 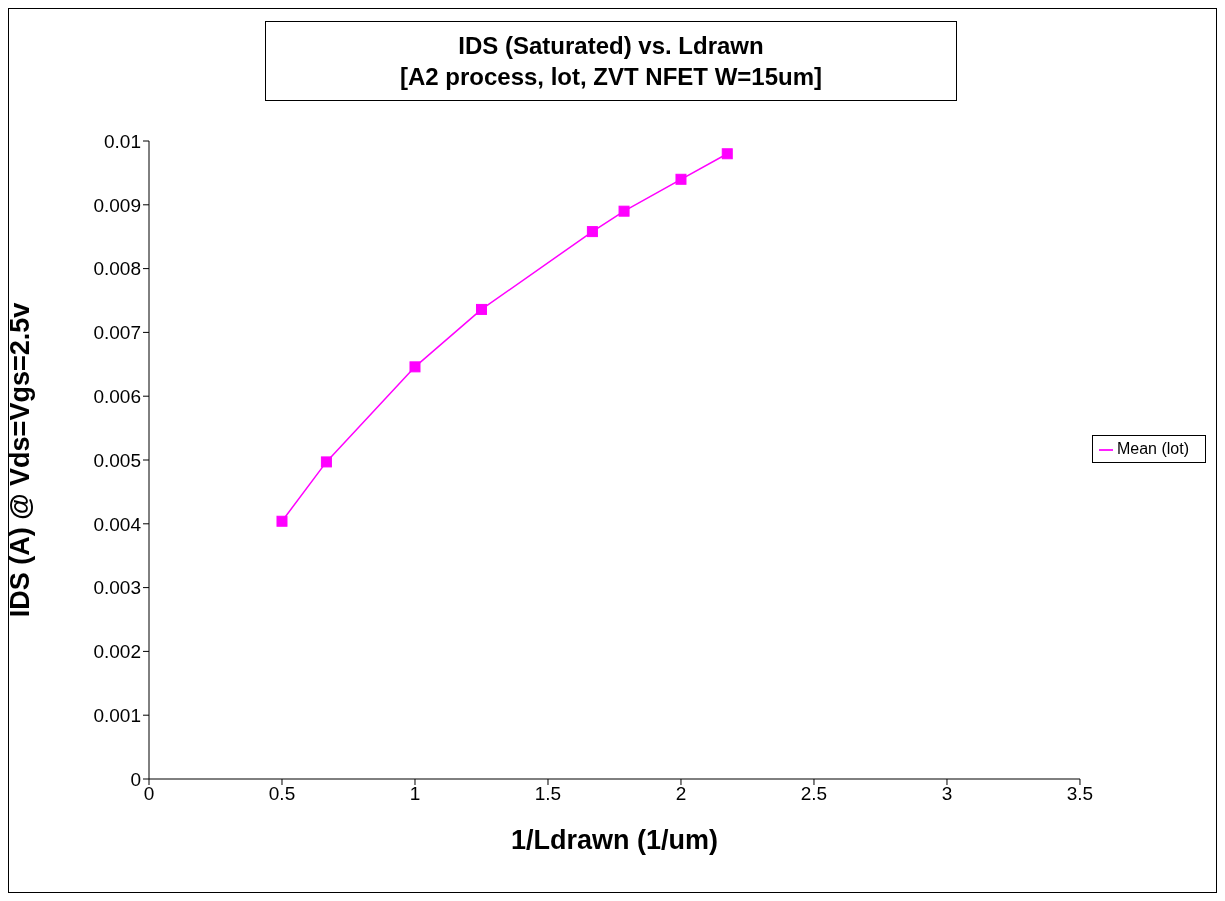 I want to click on y-tick-label: 0.006, so click(x=117, y=396).